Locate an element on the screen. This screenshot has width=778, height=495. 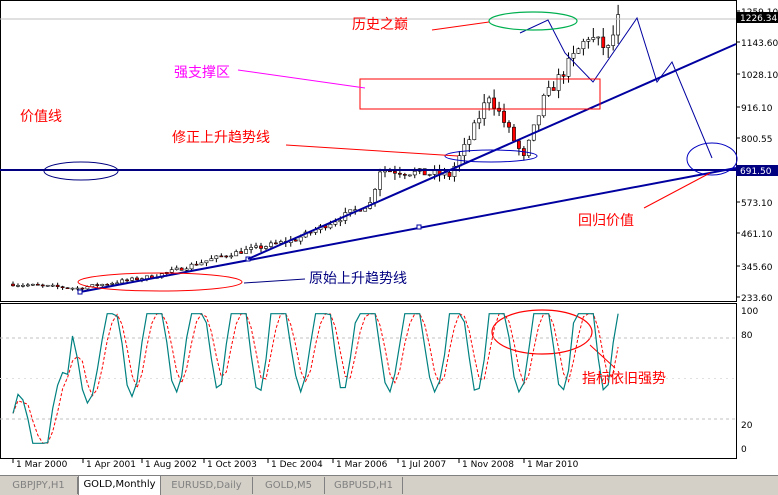
tab-gold-m5: GOLD,M5 is located at coordinates (289, 485).